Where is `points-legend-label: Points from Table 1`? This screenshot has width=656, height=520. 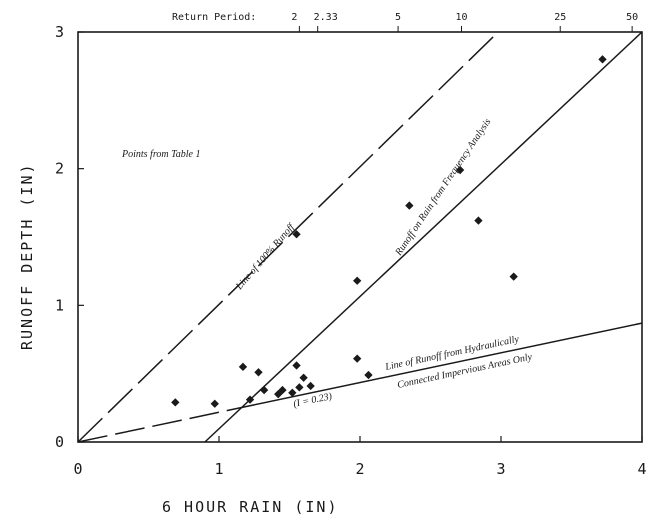
points-legend-label: Points from Table 1 is located at coordinates (160, 154).